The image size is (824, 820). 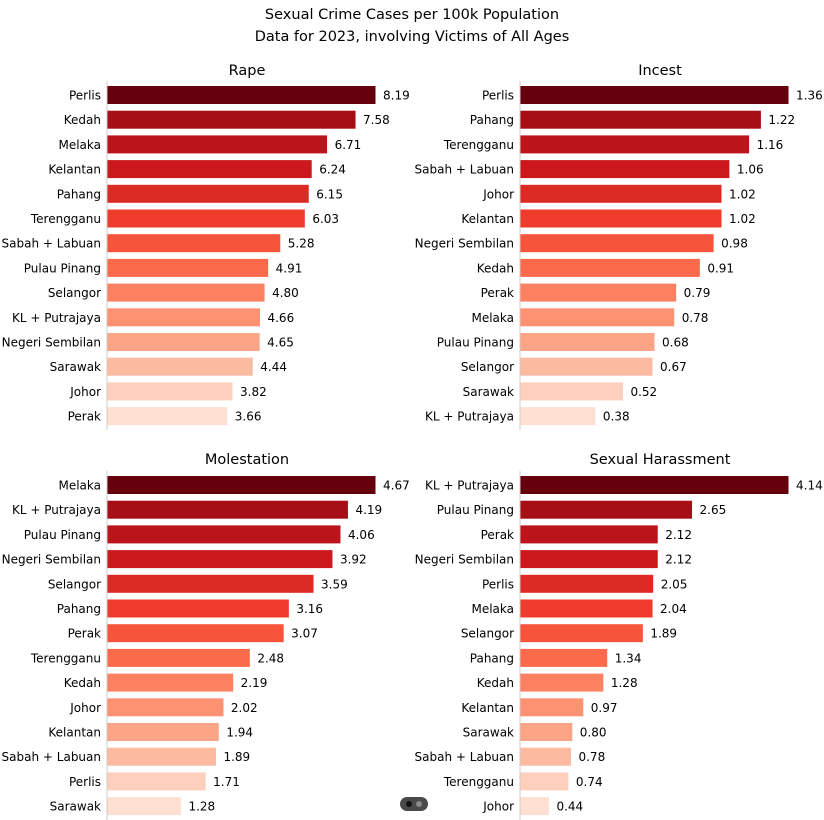 I want to click on data-label: 6.15, so click(x=329, y=194).